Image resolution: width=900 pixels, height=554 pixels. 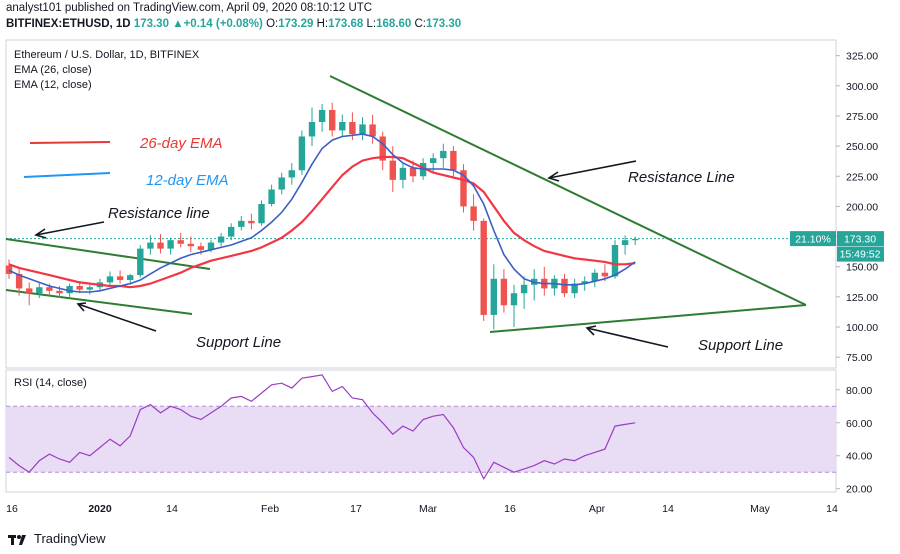 I want to click on arrow-support-left, so click(x=117, y=317).